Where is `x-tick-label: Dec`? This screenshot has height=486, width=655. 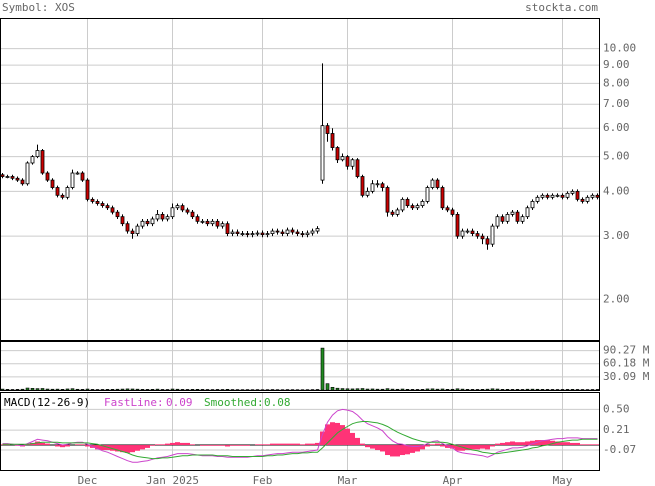 x-tick-label: Dec is located at coordinates (88, 480).